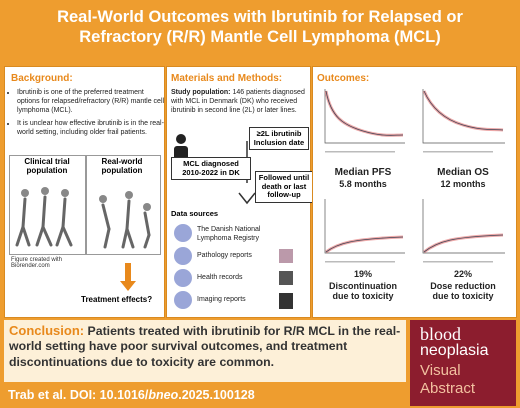 The image size is (520, 408). Describe the element at coordinates (279, 139) in the screenshot. I see `box: ≥2L ibrutinib Inclusion date` at that location.